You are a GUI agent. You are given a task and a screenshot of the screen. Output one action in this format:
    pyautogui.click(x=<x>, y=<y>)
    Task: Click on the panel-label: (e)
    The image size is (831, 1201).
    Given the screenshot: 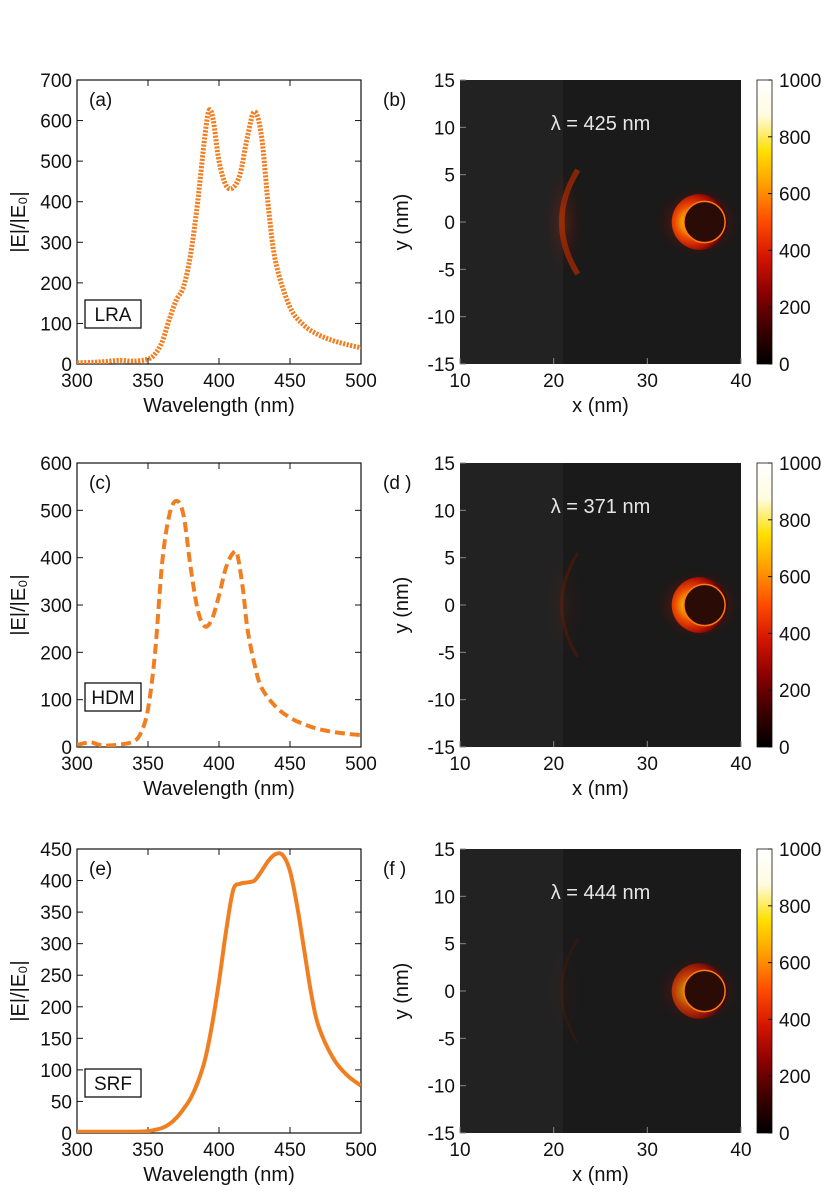 What is the action you would take?
    pyautogui.click(x=100, y=869)
    